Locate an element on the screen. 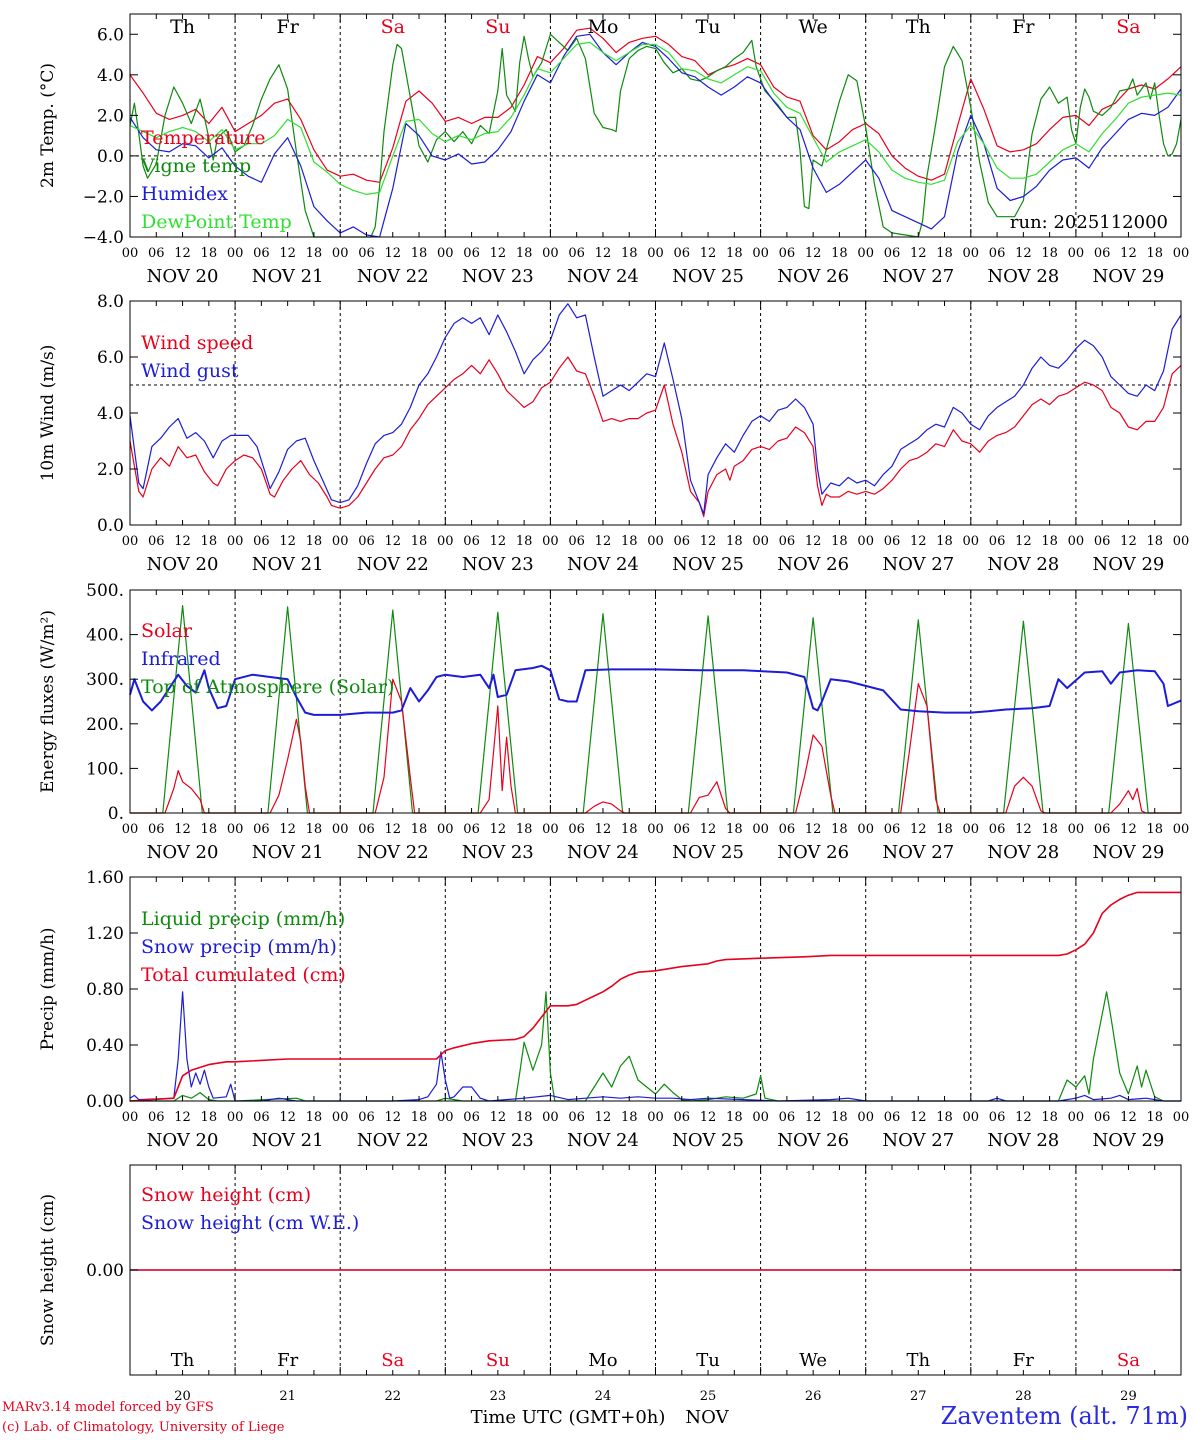  series-line-wind-speed is located at coordinates (655, 437).